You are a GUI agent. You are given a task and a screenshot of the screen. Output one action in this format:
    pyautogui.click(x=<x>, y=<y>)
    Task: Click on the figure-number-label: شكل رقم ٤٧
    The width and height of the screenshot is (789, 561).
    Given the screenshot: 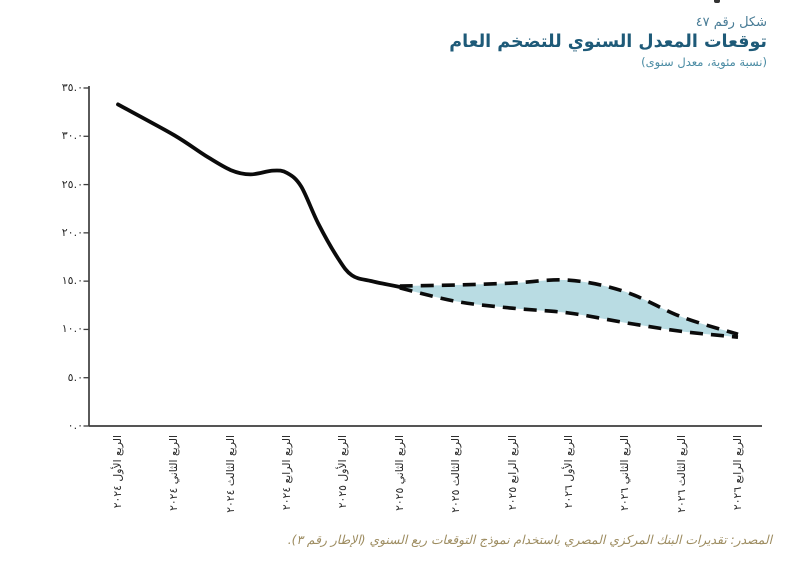 What is the action you would take?
    pyautogui.click(x=731, y=22)
    